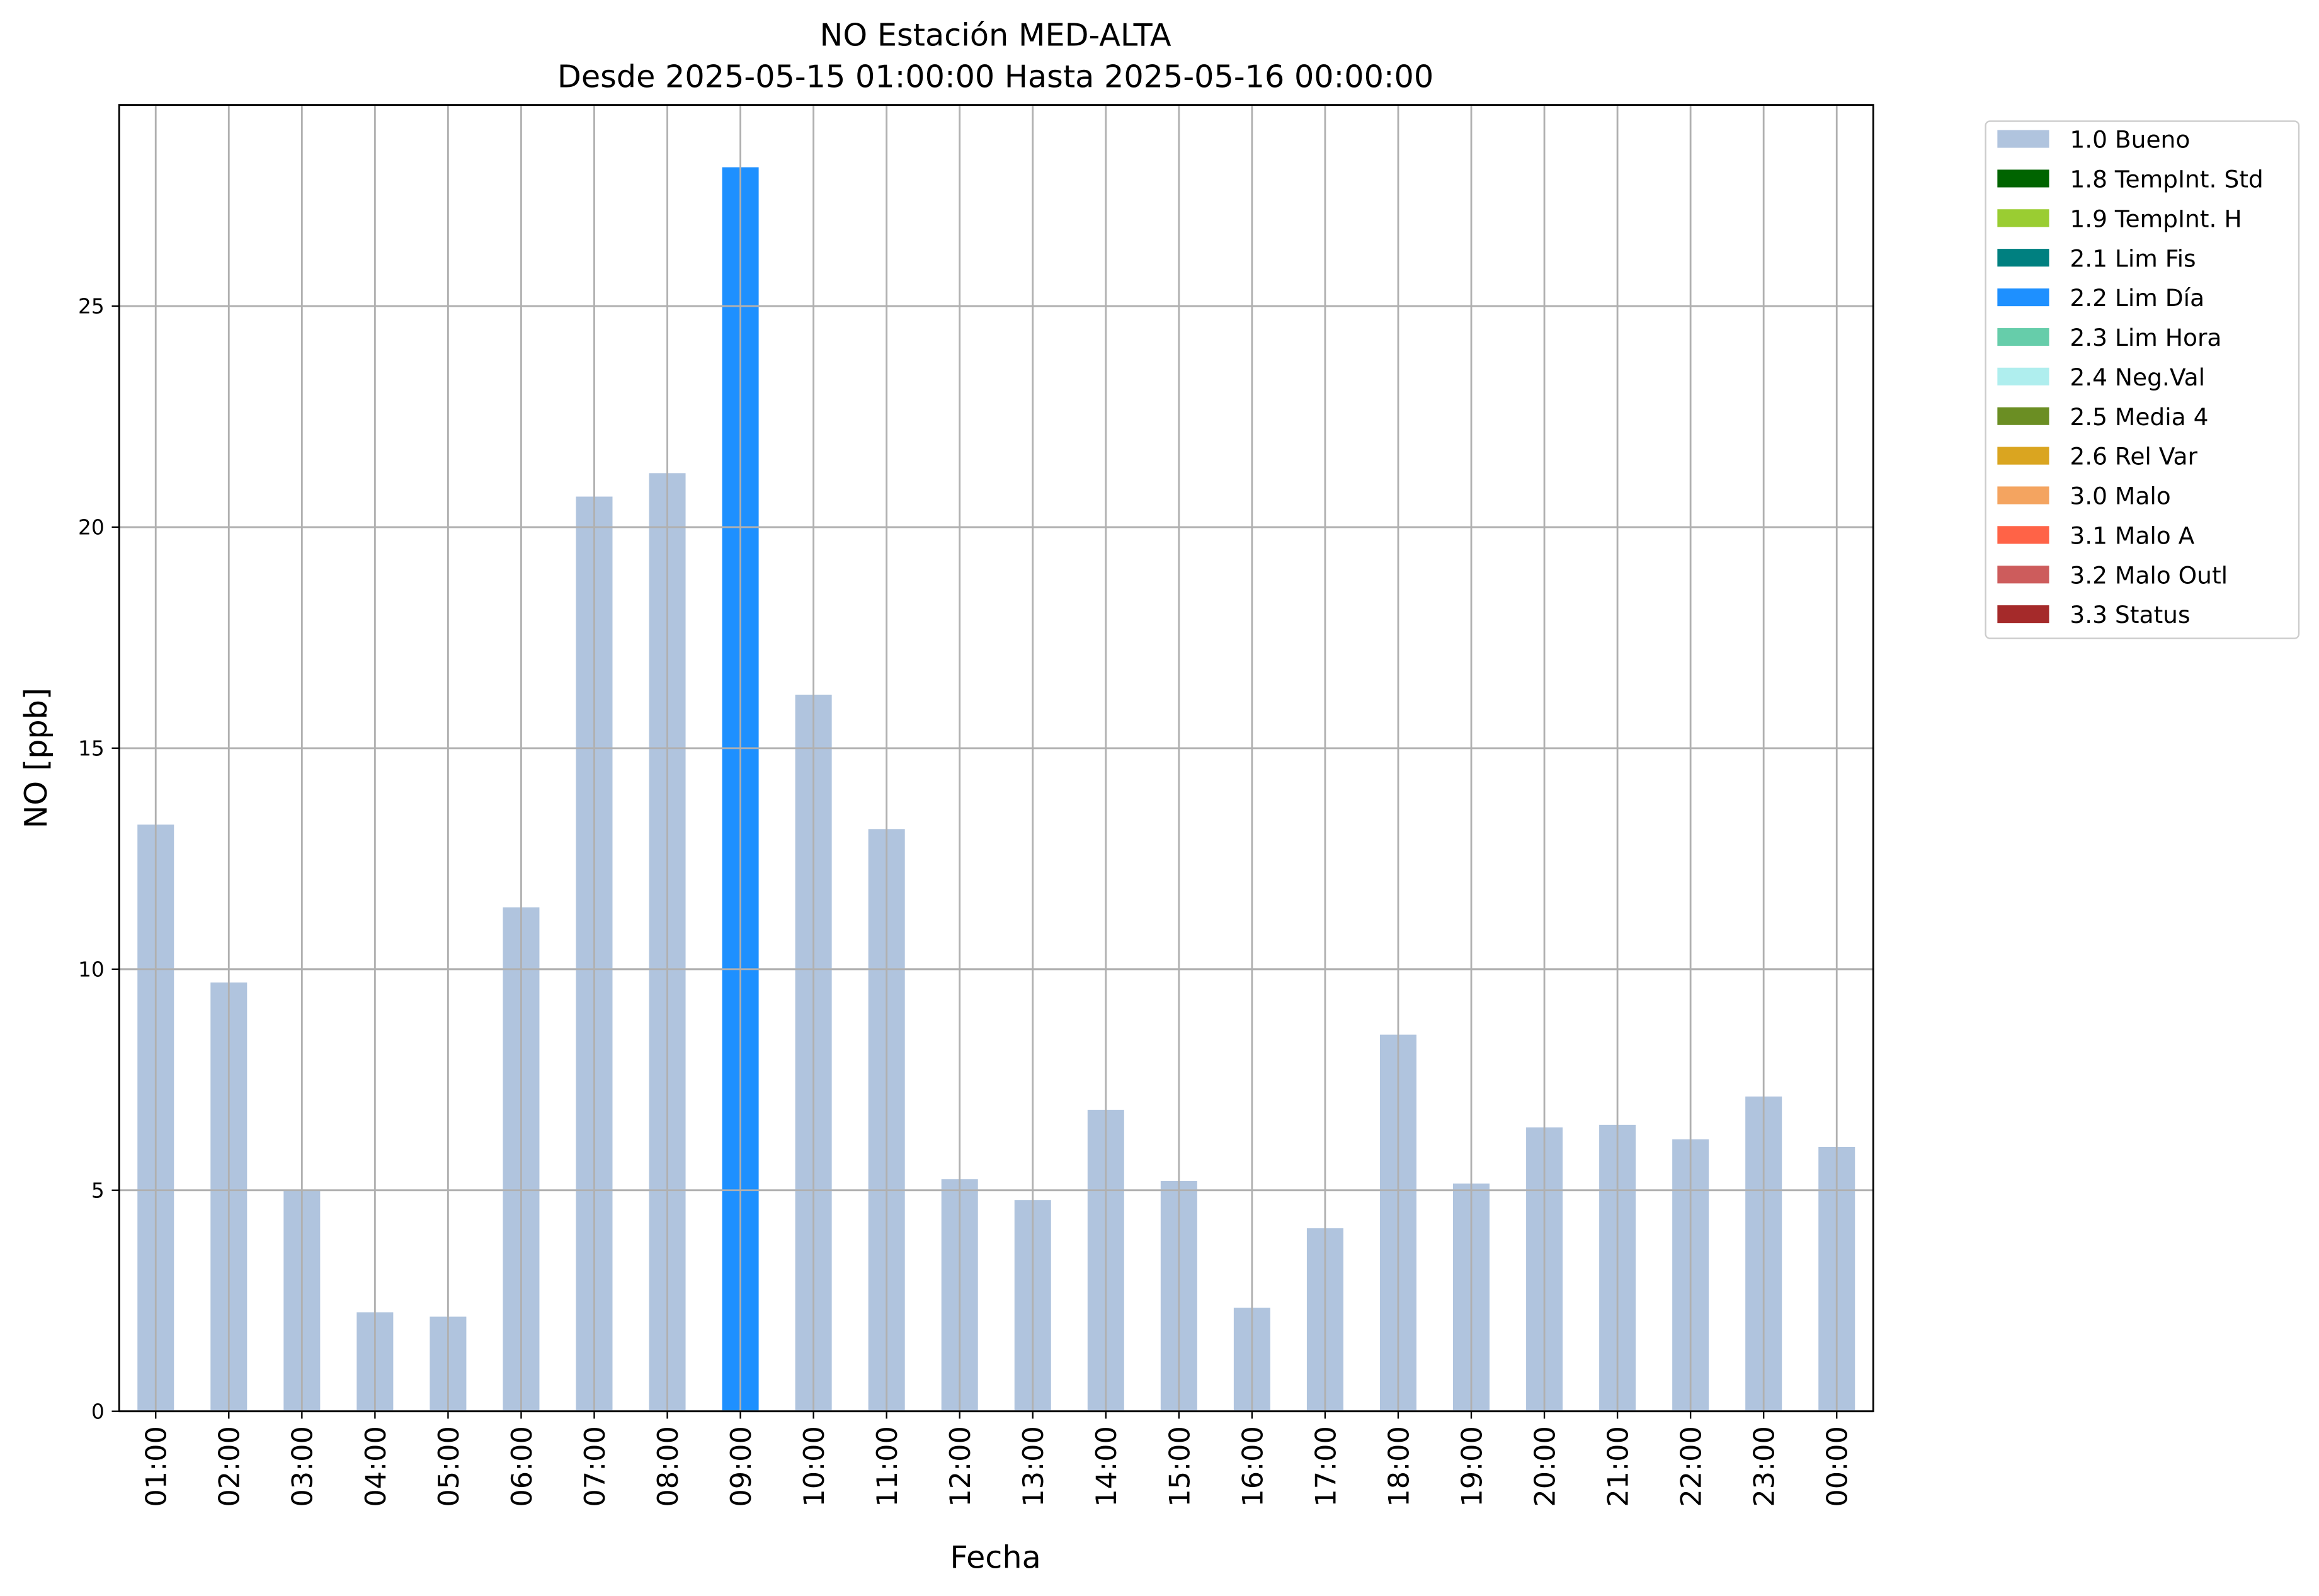 The height and width of the screenshot is (1596, 2319). I want to click on legend-label: 2.5 Media 4, so click(2139, 417).